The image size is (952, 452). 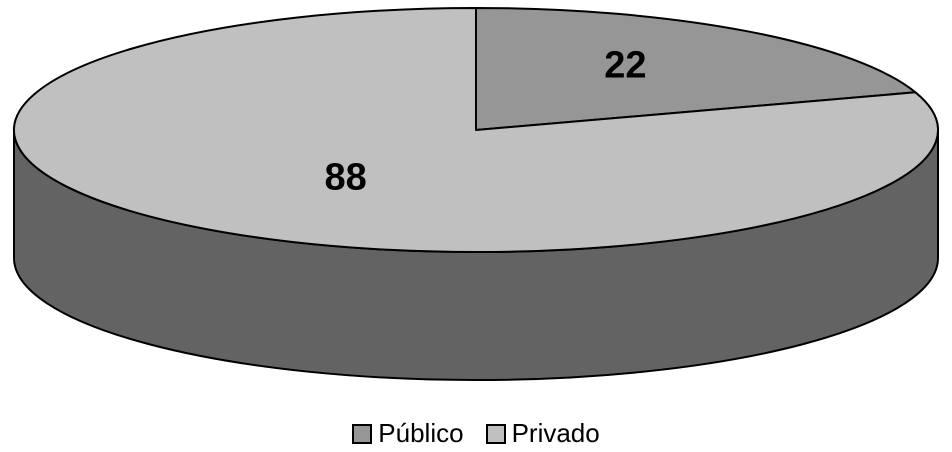 What do you see at coordinates (362, 433) in the screenshot?
I see `legend-swatch-publico` at bounding box center [362, 433].